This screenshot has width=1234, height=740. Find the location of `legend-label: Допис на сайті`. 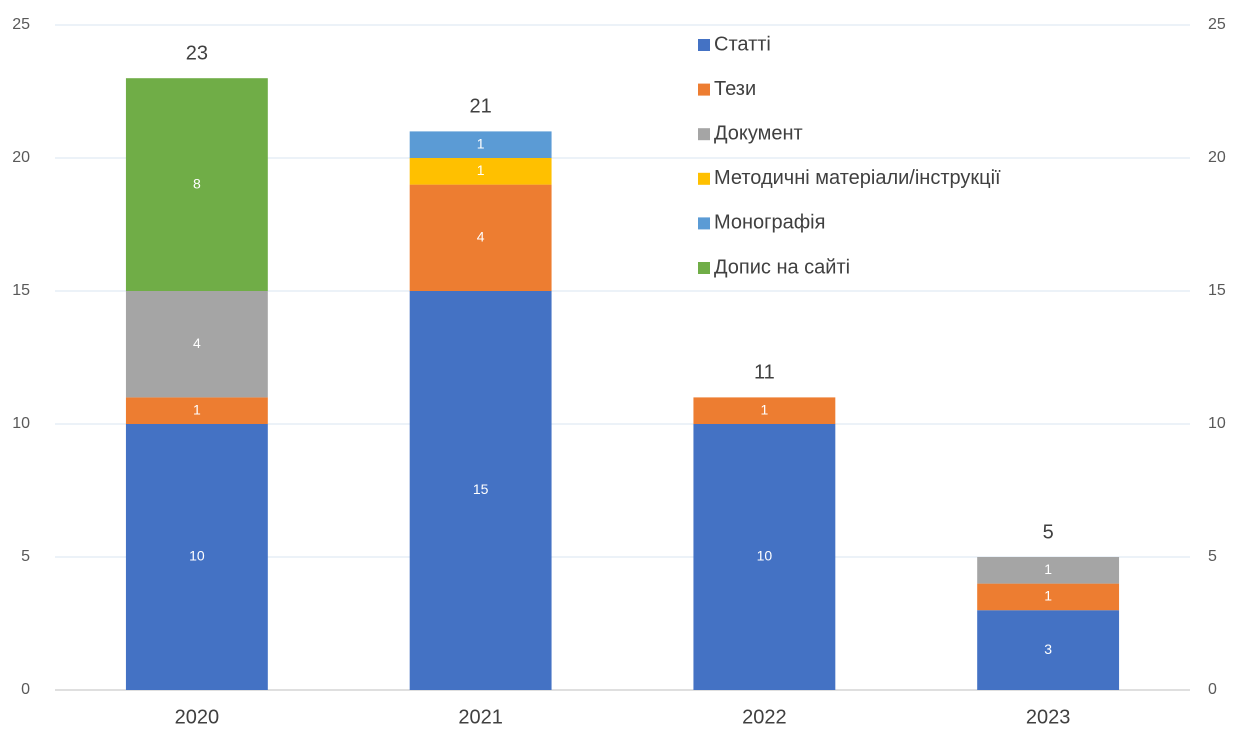

legend-label: Допис на сайті is located at coordinates (782, 267).